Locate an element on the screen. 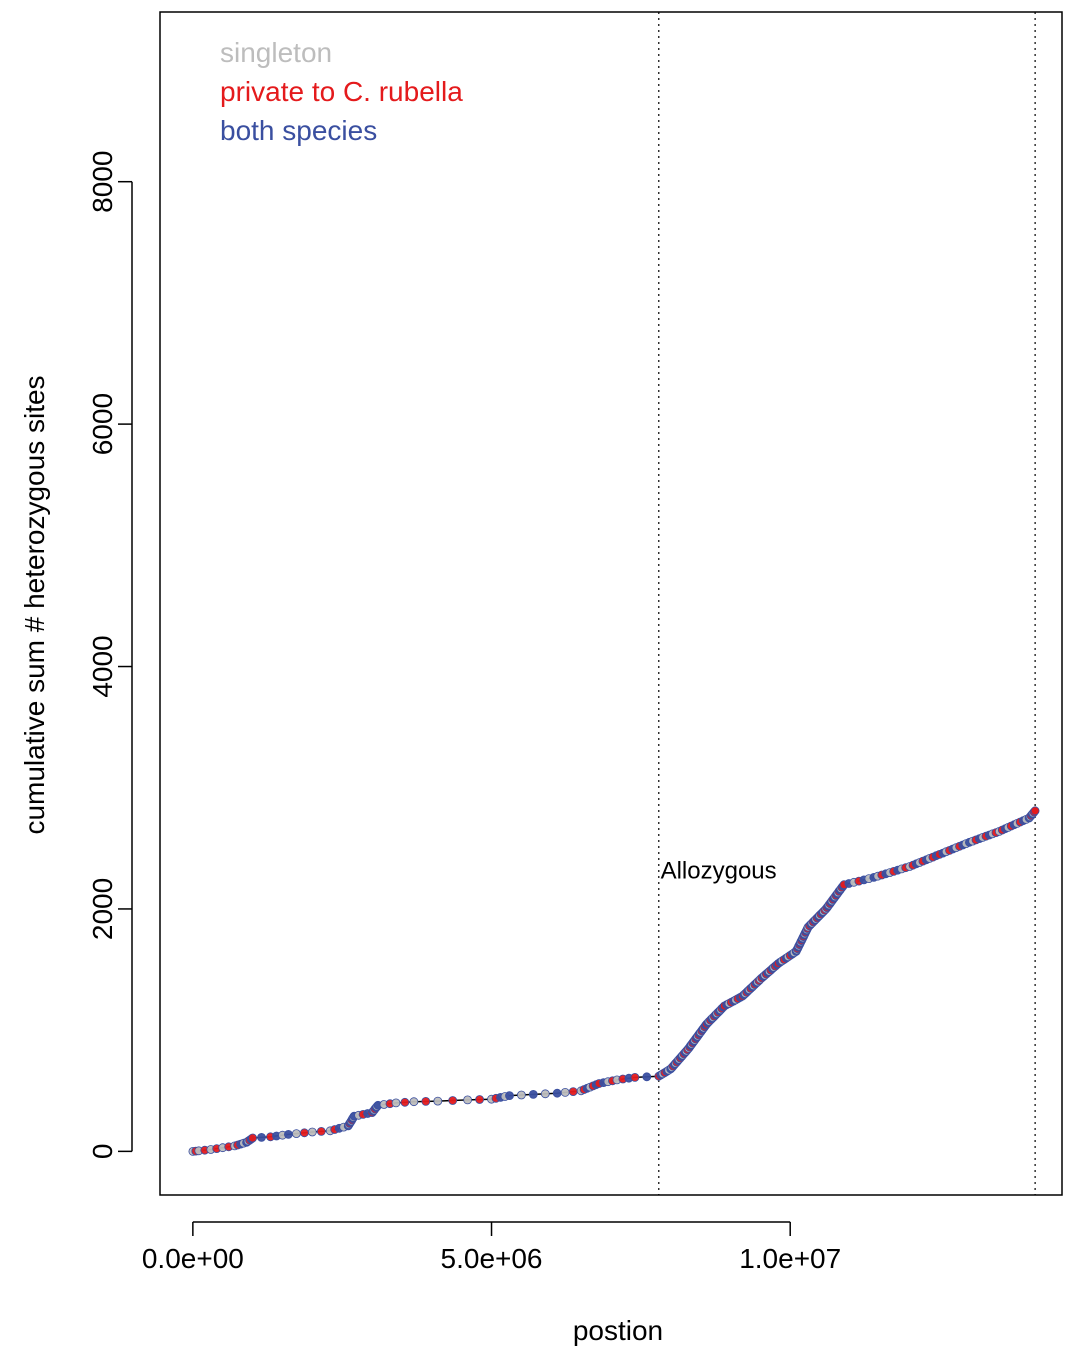 The image size is (1066, 1354). annotation-label: Allozygous is located at coordinates (719, 871).